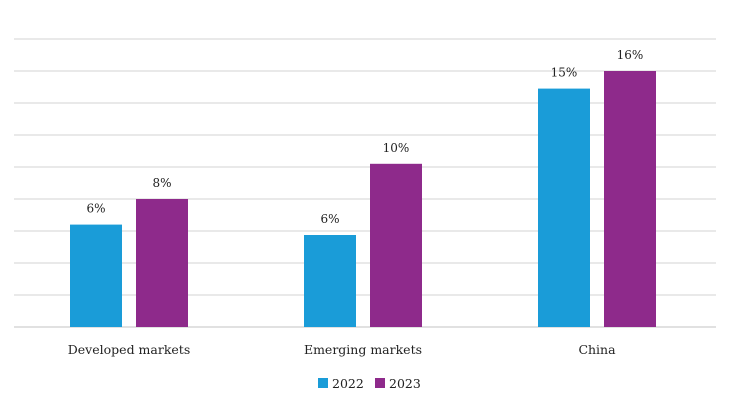 The image size is (730, 410). What do you see at coordinates (161, 183) in the screenshot?
I see `data-label: 8%` at bounding box center [161, 183].